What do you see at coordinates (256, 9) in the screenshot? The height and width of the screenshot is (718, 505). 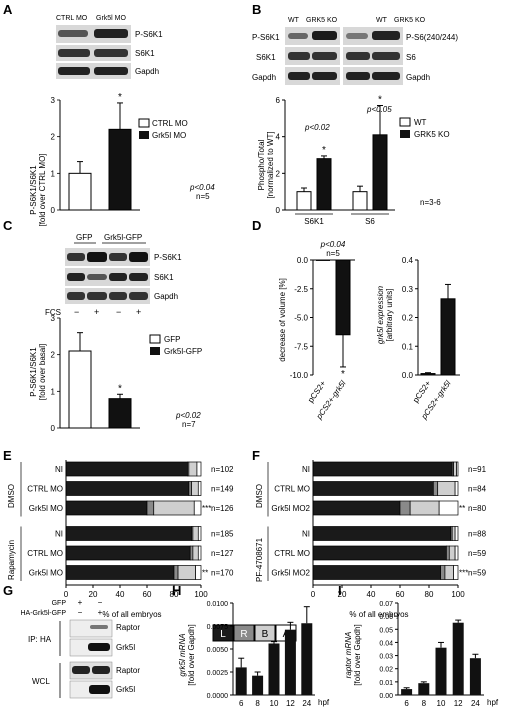 I see `panel-letter-b: B` at bounding box center [256, 9].